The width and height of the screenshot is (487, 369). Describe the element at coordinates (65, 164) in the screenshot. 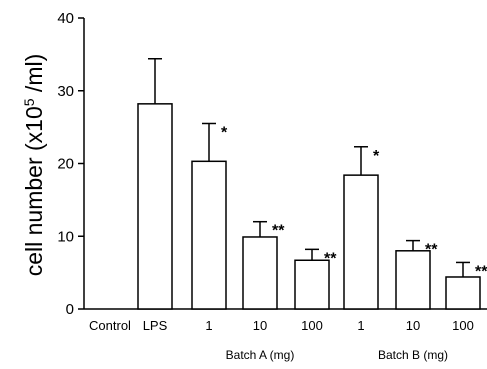

I see `y-tick-label: 20` at that location.